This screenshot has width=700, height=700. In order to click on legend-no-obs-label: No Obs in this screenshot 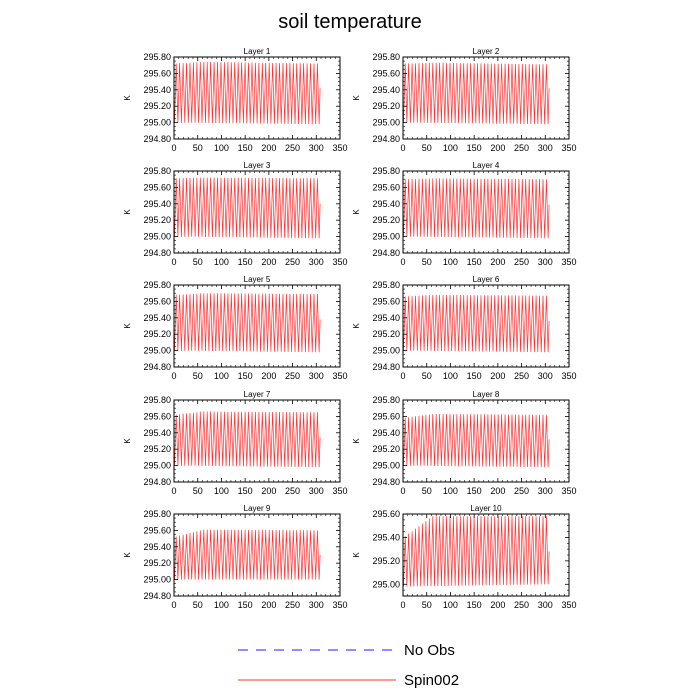, I will do `click(429, 650)`.